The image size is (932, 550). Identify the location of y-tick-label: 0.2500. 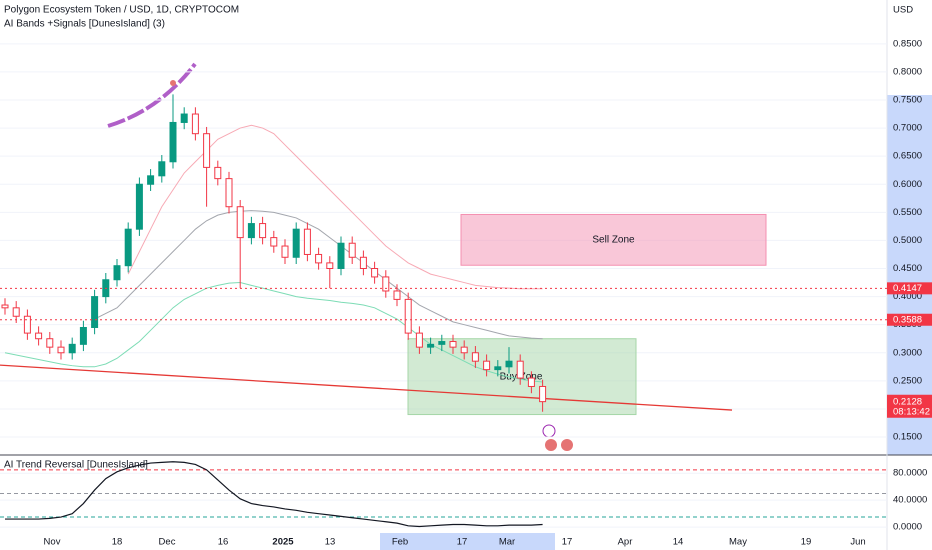
(907, 380).